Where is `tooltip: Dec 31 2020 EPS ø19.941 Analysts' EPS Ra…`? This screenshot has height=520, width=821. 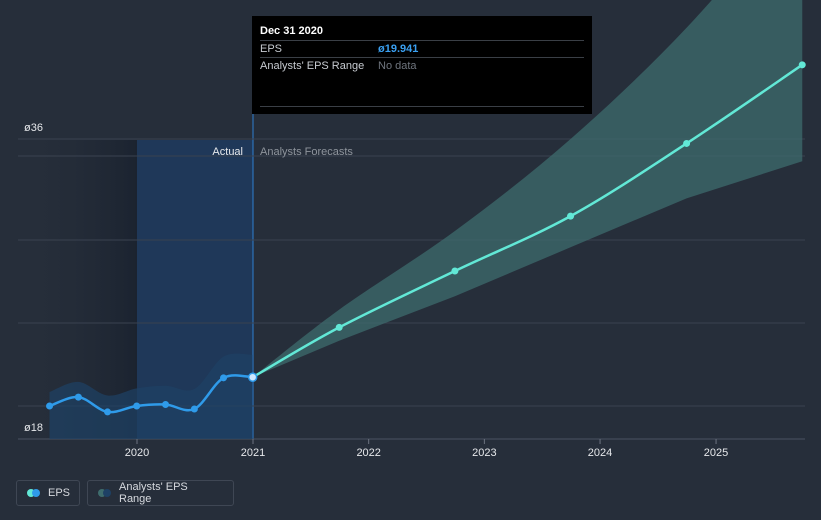
tooltip: Dec 31 2020 EPS ø19.941 Analysts' EPS Ra… is located at coordinates (422, 65).